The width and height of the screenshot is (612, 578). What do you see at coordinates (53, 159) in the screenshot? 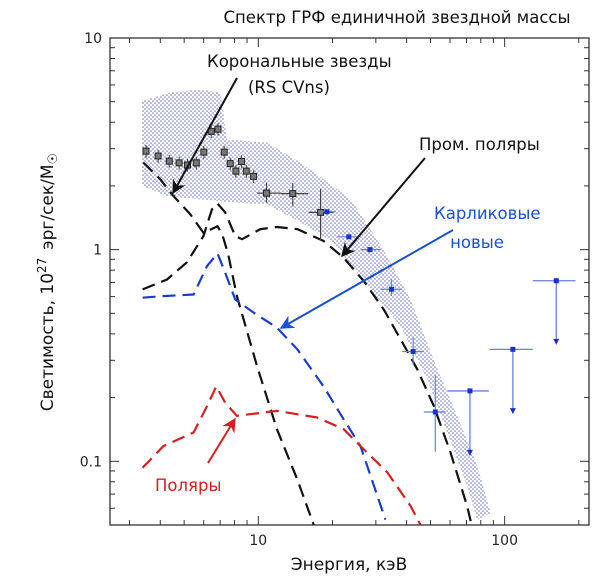
I see `y-axis-title-sun: ☉` at bounding box center [53, 159].